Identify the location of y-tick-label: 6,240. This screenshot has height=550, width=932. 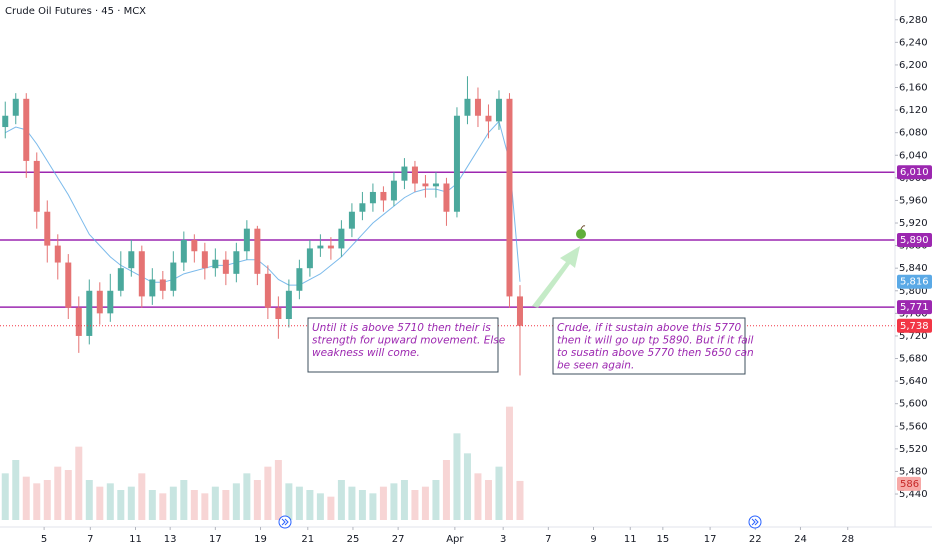
(913, 42).